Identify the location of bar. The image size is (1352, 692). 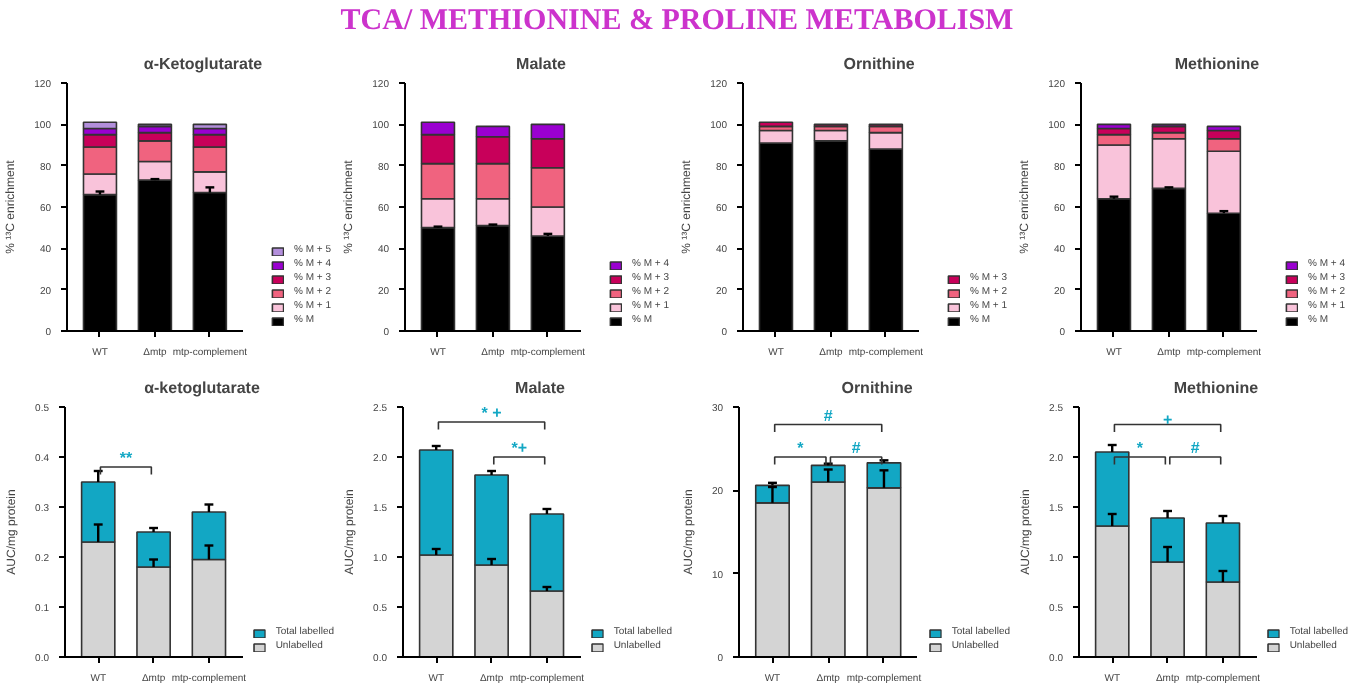
(100, 125).